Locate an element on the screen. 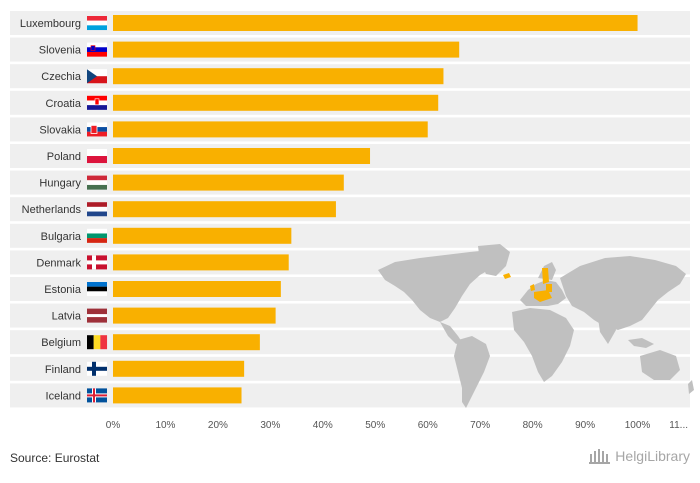 The width and height of the screenshot is (700, 483). flags is located at coordinates (97, 209).